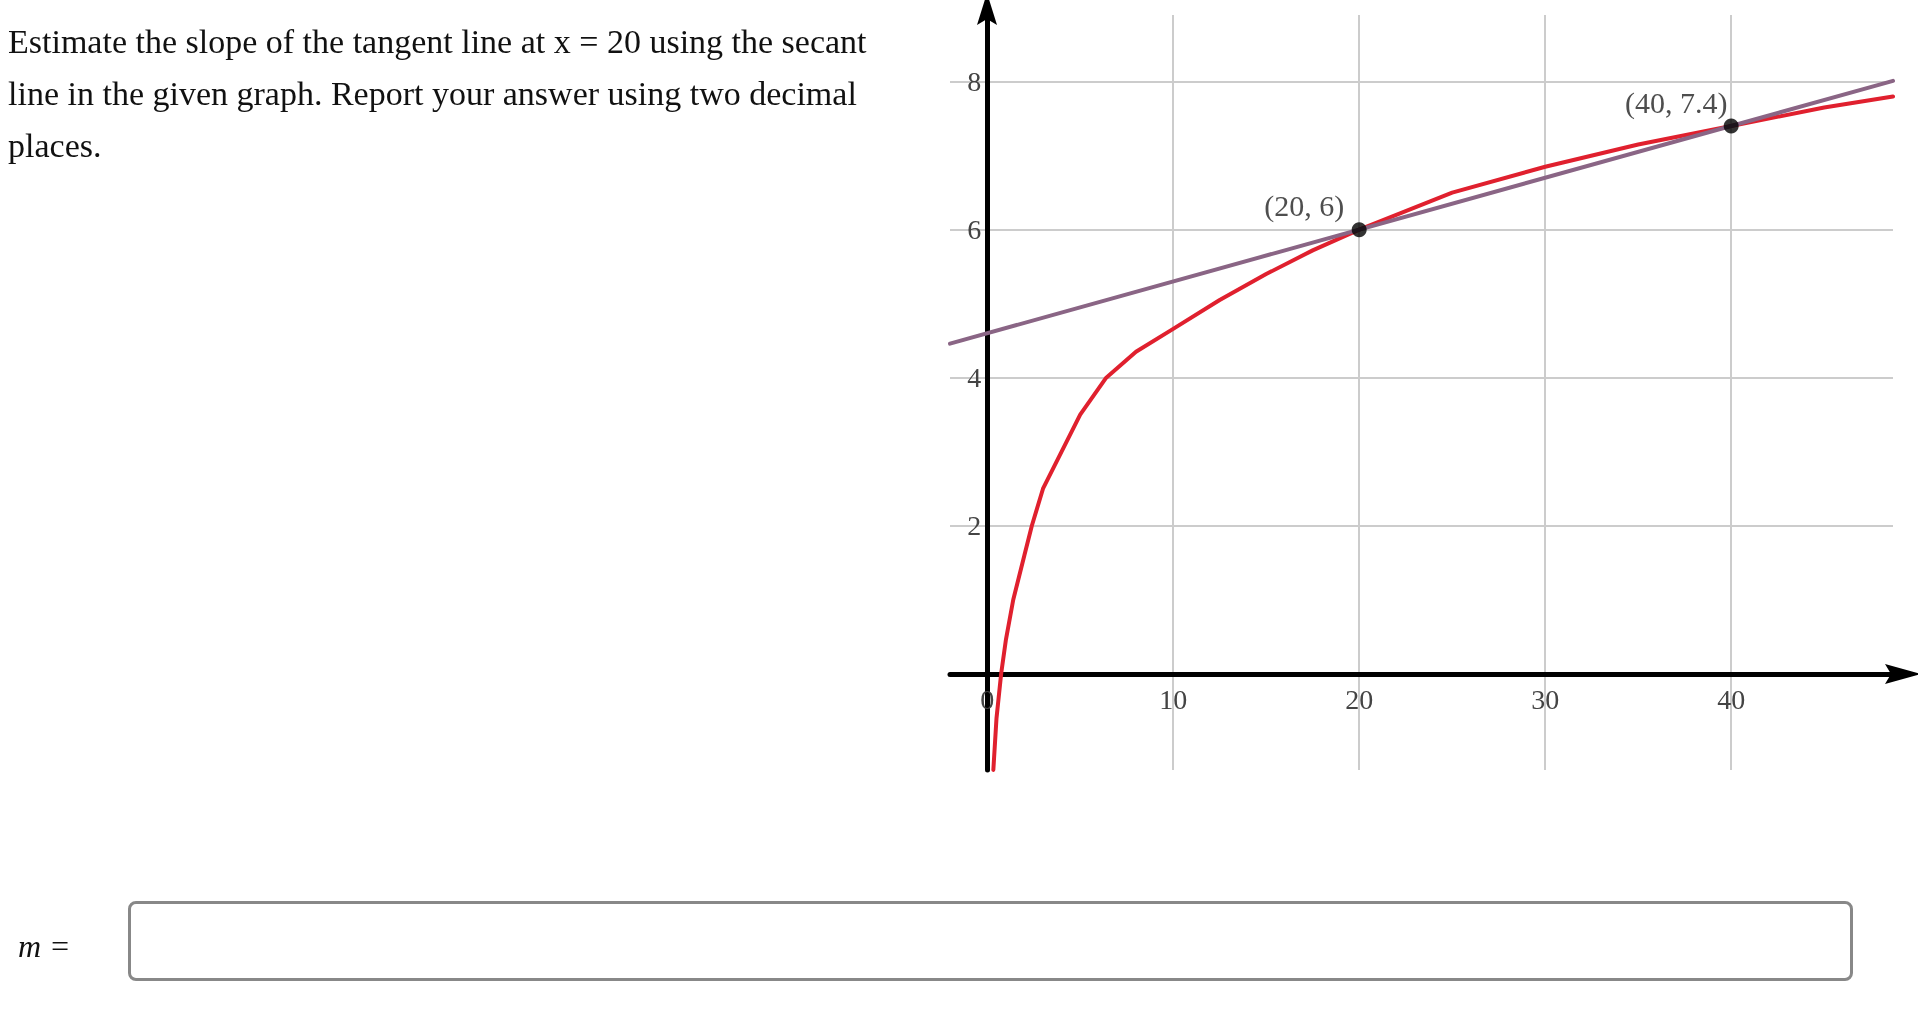 The image size is (1918, 1010). Describe the element at coordinates (974, 82) in the screenshot. I see `y-tick-label: 8` at that location.